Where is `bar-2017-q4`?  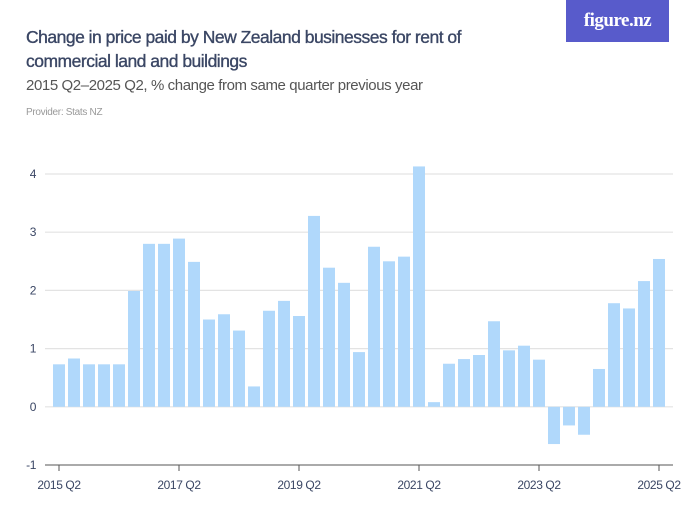 bar-2017-q4 is located at coordinates (209, 363).